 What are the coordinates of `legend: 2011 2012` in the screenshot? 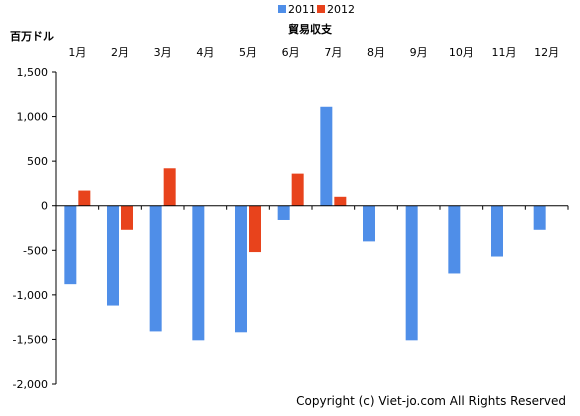 It's located at (316, 9).